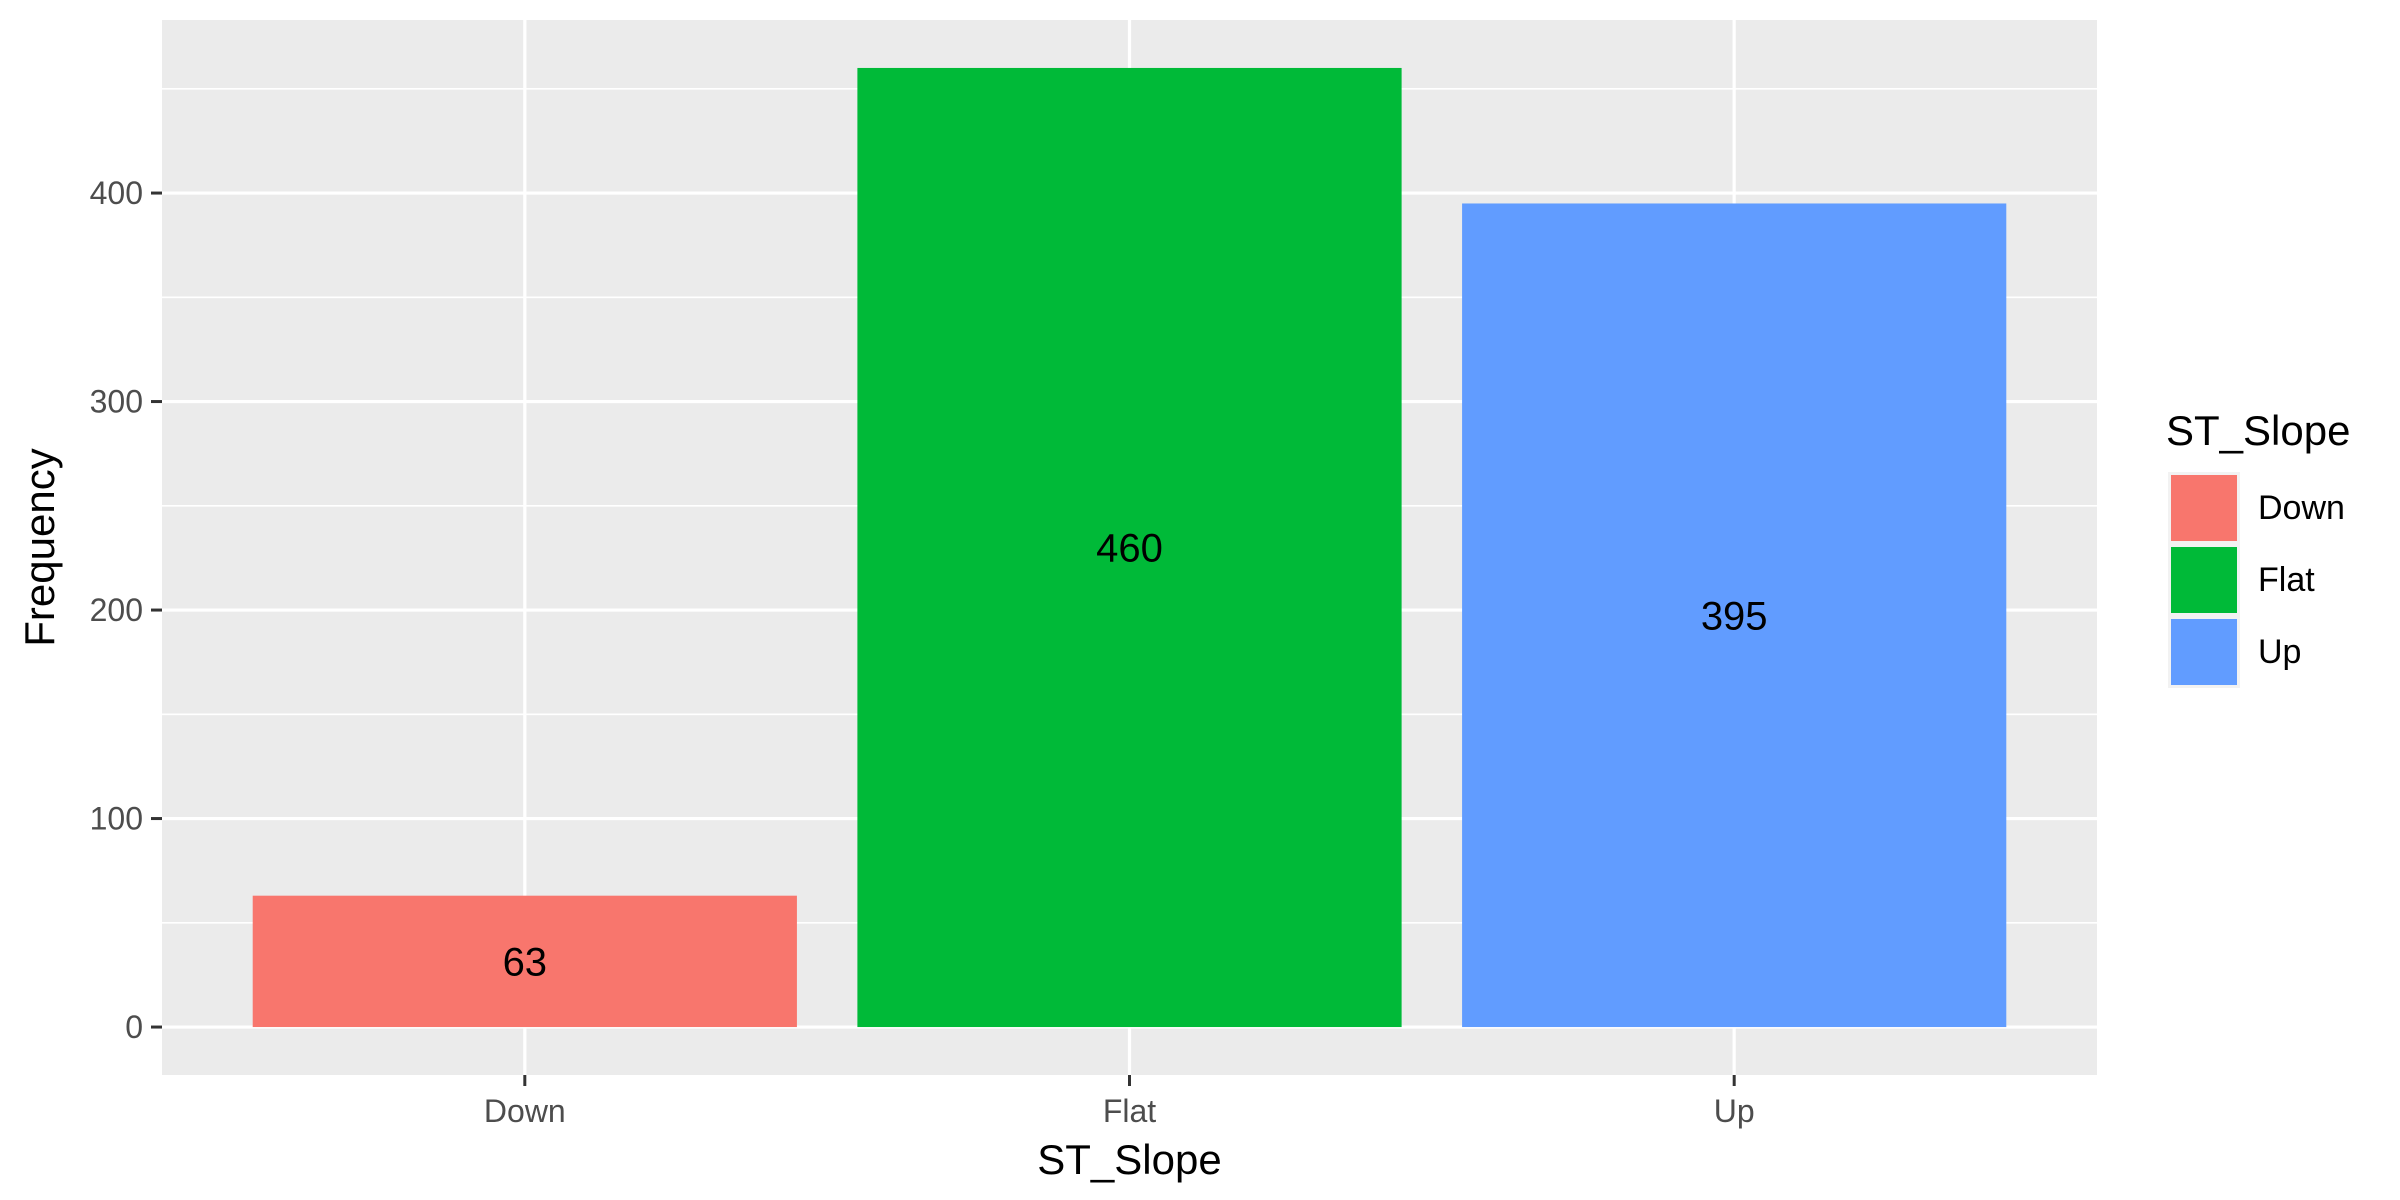 Image resolution: width=2400 pixels, height=1200 pixels. I want to click on y-tick-label: 100, so click(116, 819).